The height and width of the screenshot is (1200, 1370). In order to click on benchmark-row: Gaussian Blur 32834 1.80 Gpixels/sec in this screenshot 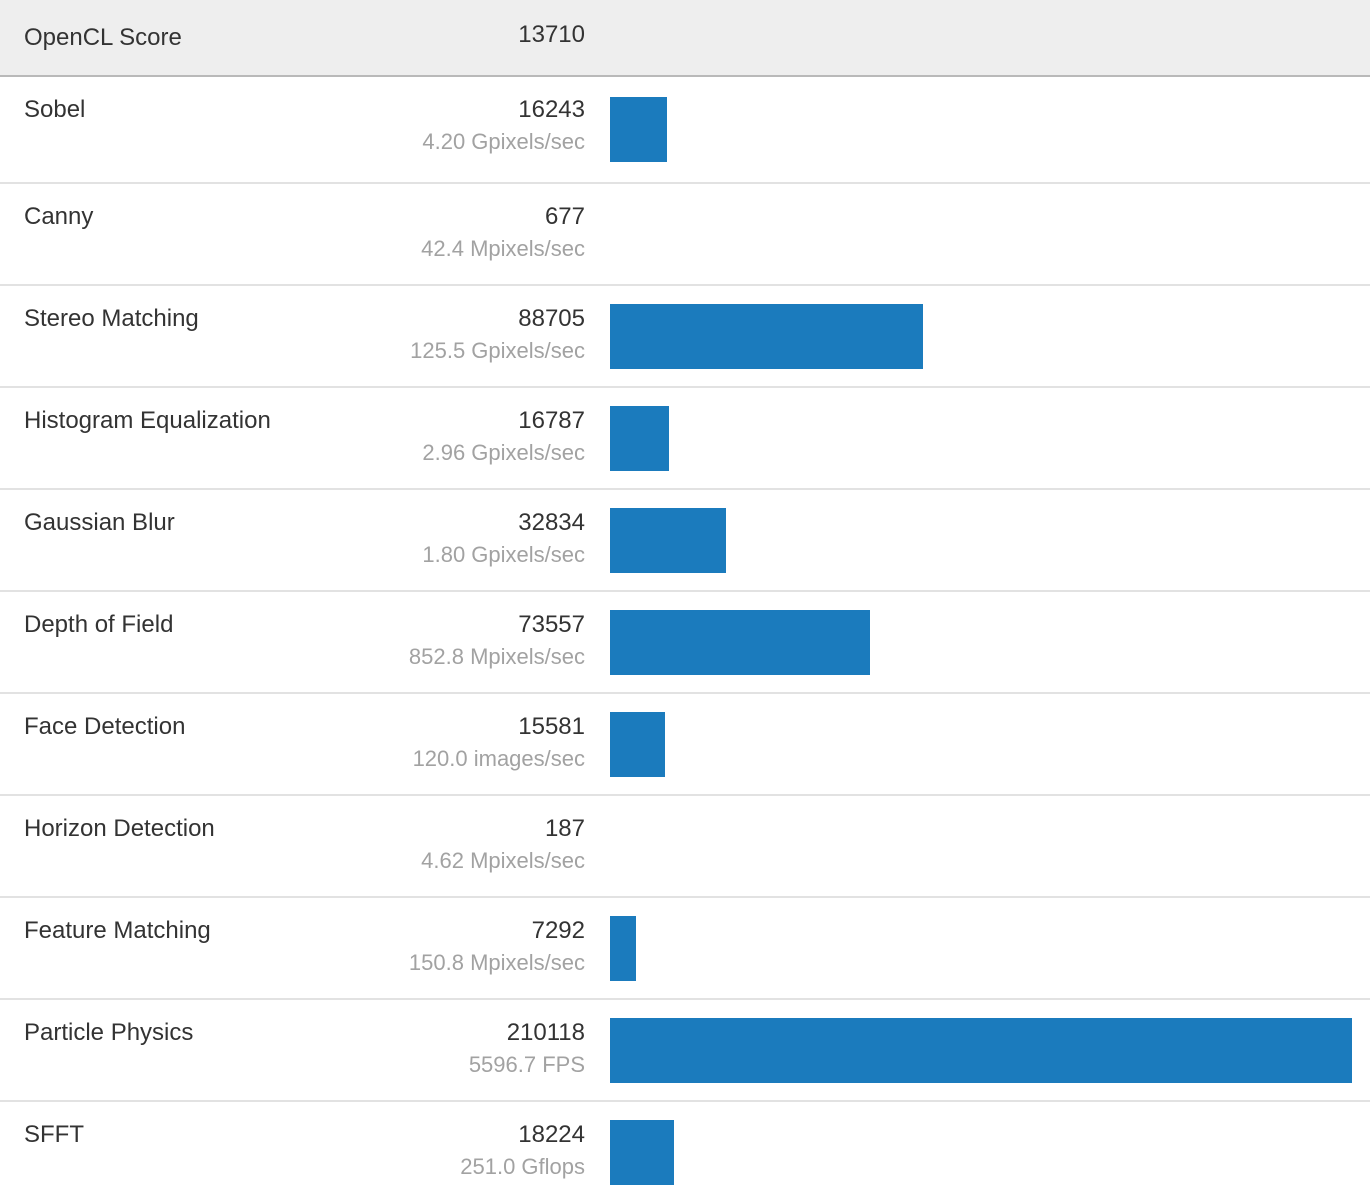, I will do `click(685, 539)`.